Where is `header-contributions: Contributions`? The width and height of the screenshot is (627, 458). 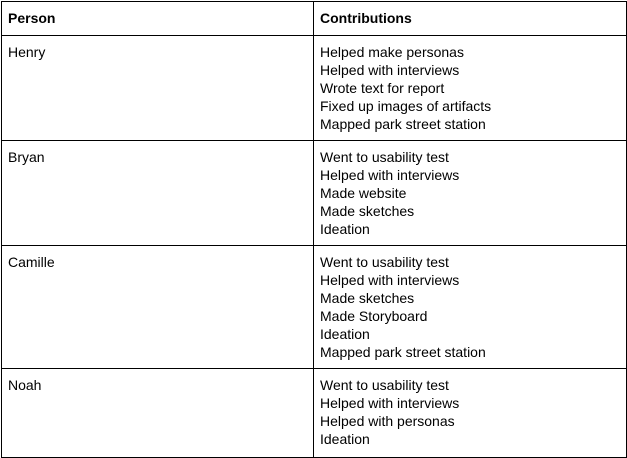 header-contributions: Contributions is located at coordinates (470, 18).